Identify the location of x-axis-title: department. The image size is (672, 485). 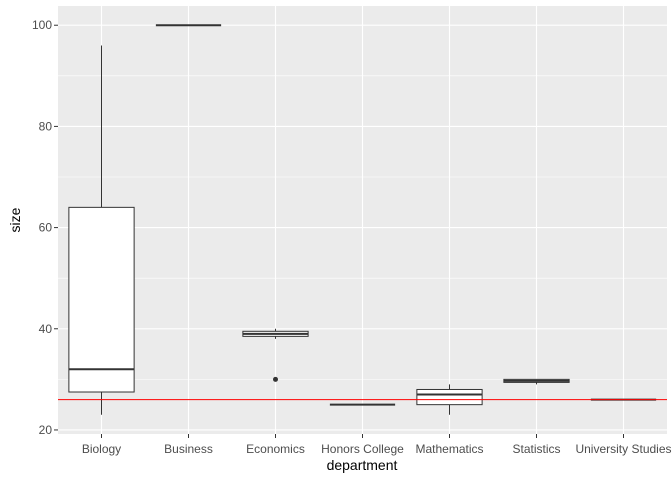
(362, 465).